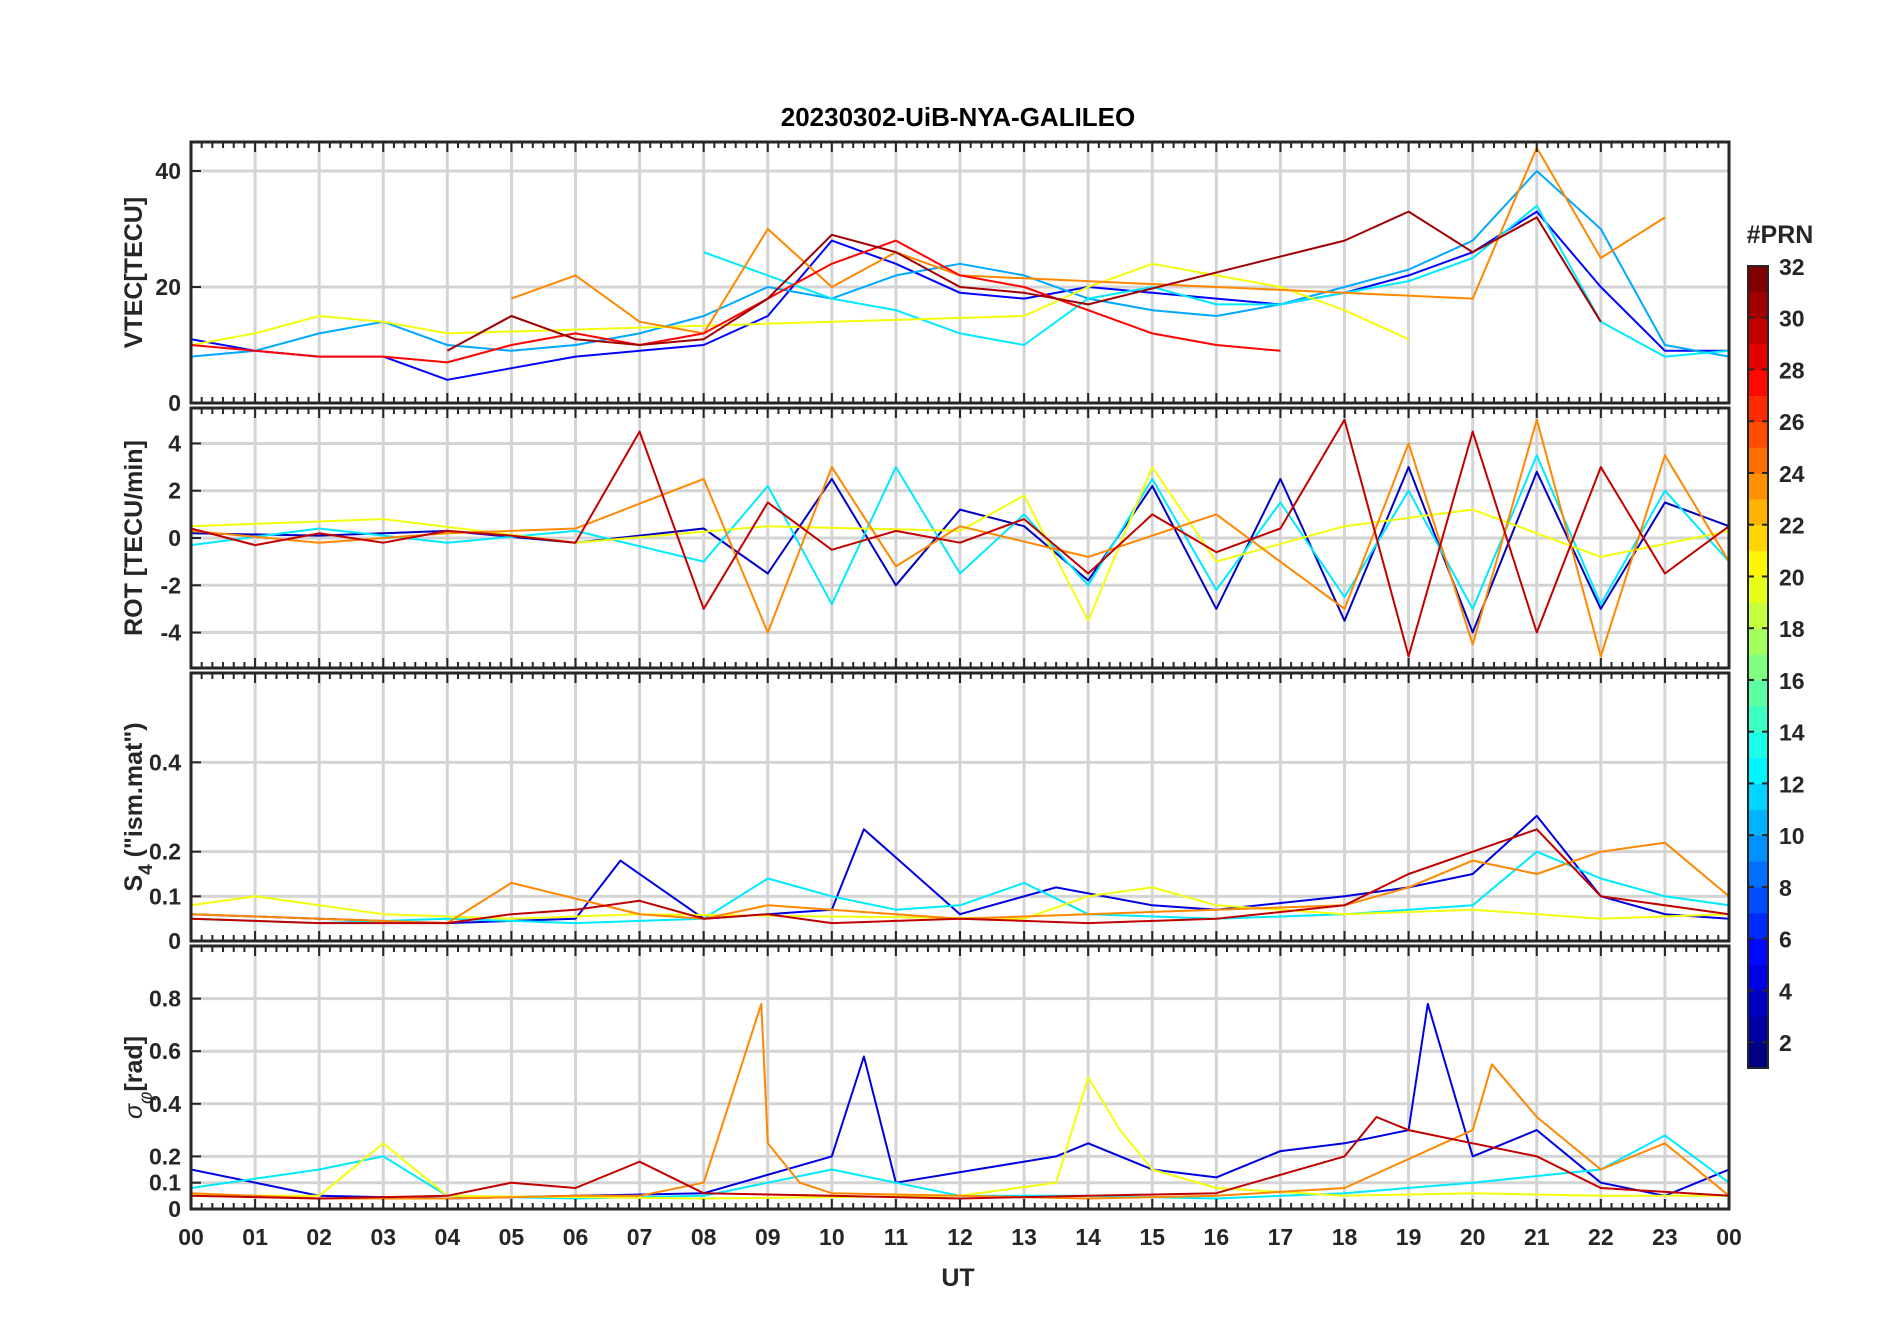 This screenshot has width=1902, height=1330. What do you see at coordinates (1792, 681) in the screenshot?
I see `colorbar-tick-label: 16` at bounding box center [1792, 681].